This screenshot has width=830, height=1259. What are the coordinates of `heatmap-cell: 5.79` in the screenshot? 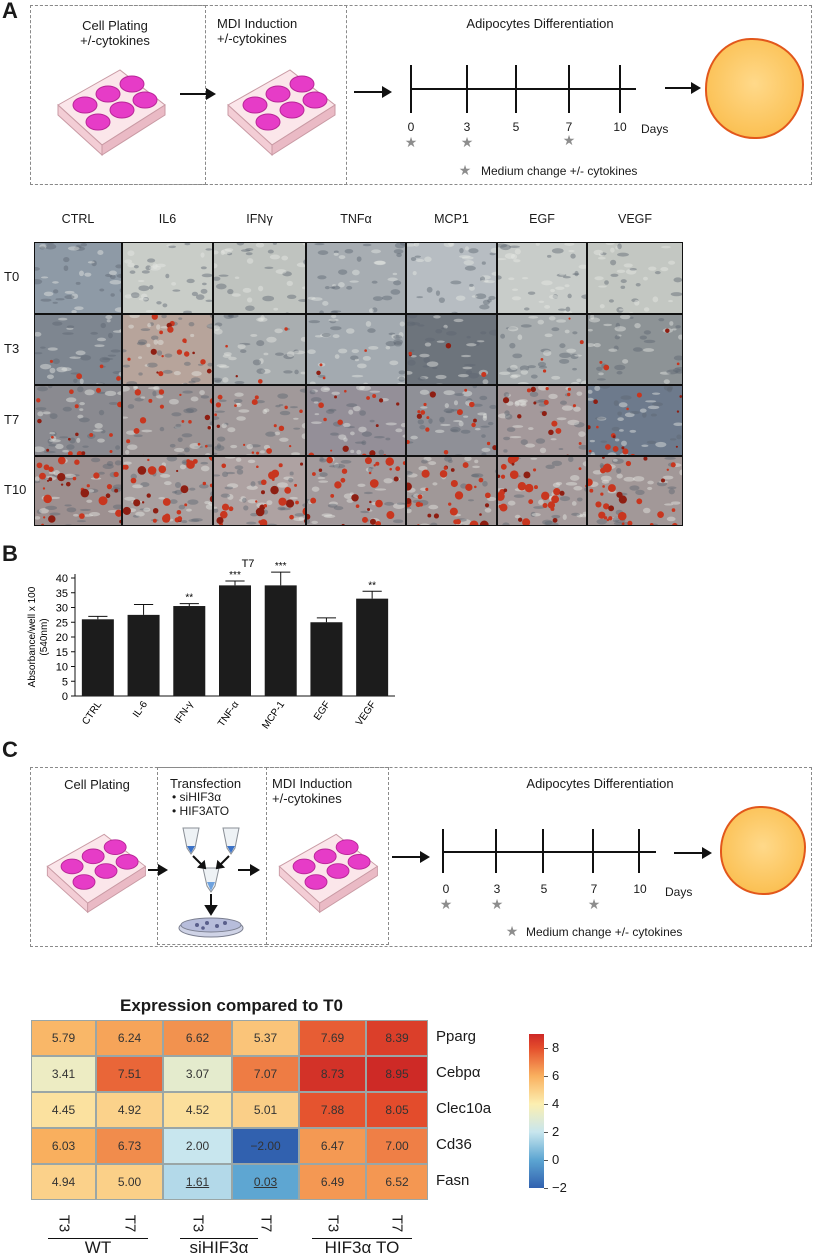 It's located at (63, 1038).